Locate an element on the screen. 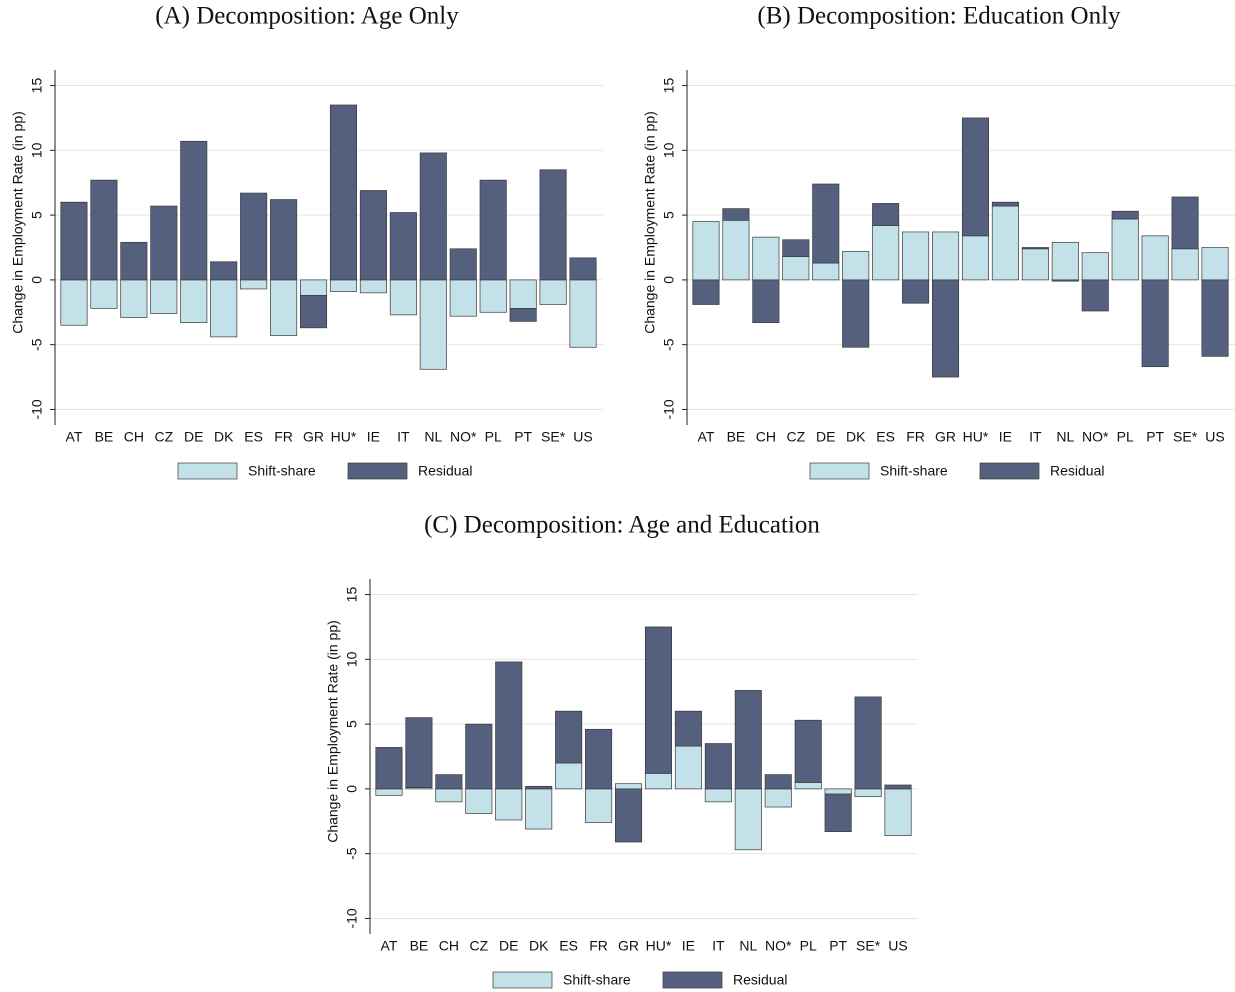 Image resolution: width=1235 pixels, height=992 pixels. x-tick-label: NO* is located at coordinates (1095, 437).